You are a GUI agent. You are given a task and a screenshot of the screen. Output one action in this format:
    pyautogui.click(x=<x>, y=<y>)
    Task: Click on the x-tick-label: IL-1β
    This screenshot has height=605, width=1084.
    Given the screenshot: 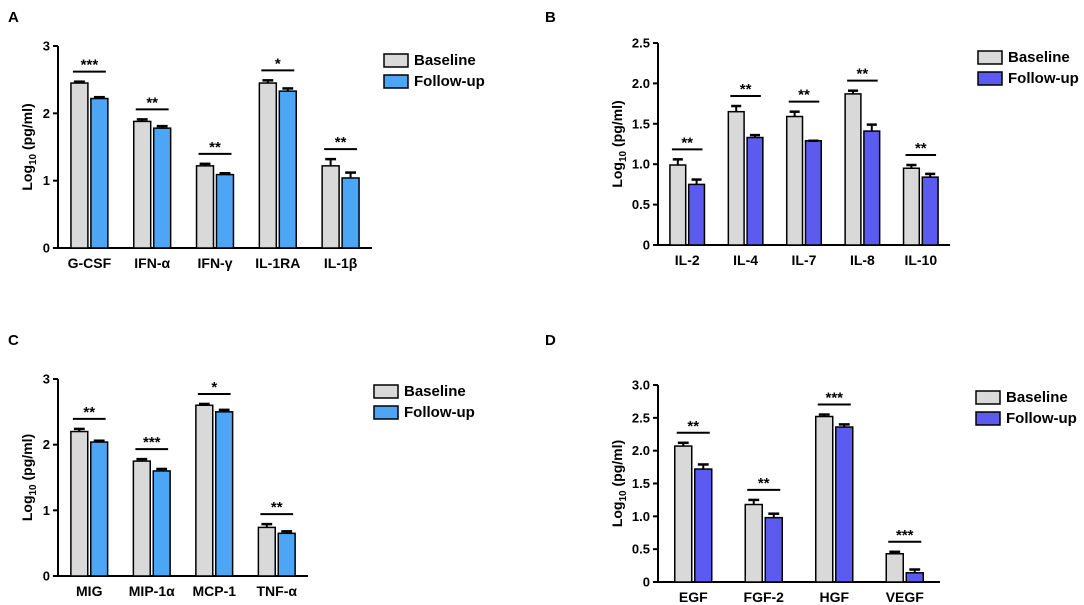 What is the action you would take?
    pyautogui.click(x=341, y=263)
    